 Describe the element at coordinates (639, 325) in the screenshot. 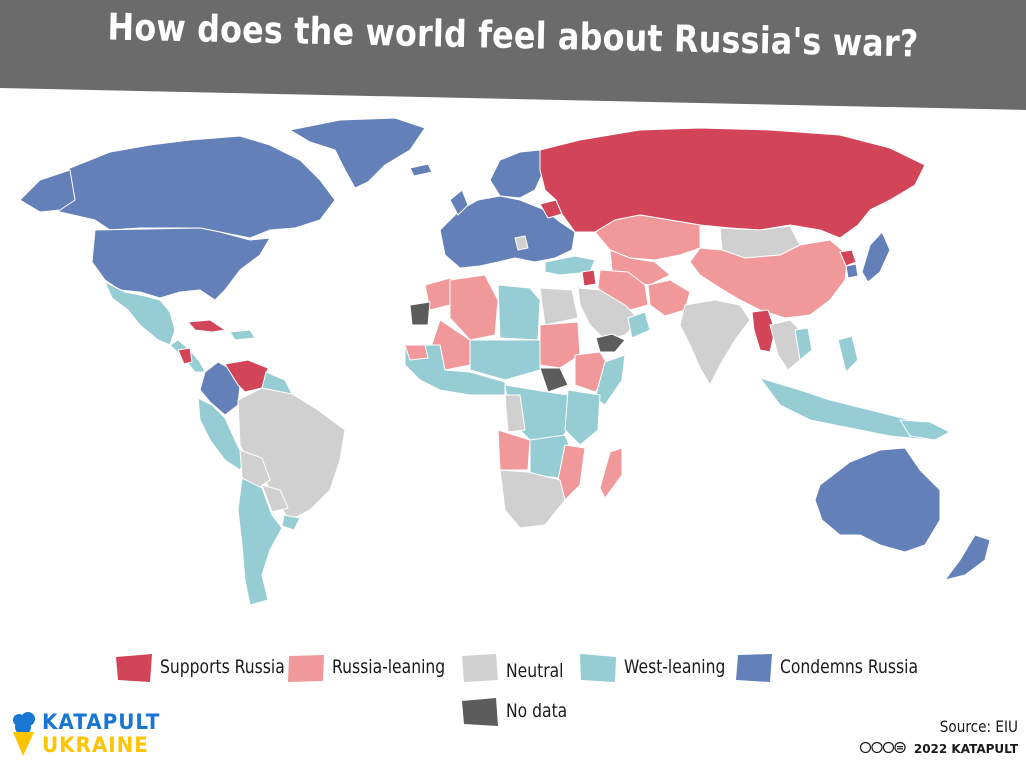

I see `region-oman` at that location.